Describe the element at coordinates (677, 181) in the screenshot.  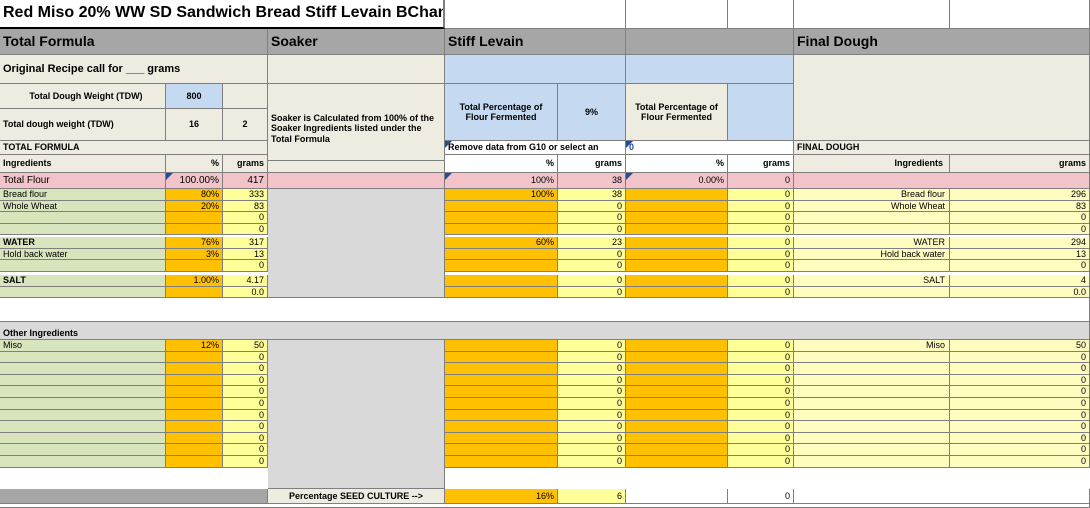
I see `c4-flour-pct: 0.00%` at that location.